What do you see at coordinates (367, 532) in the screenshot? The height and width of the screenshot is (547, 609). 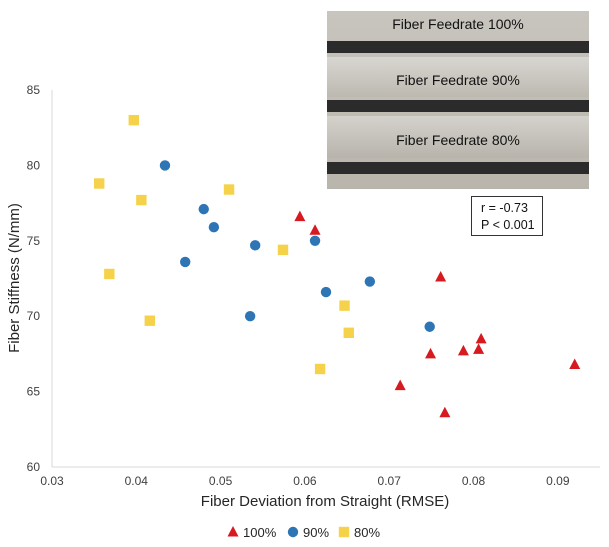 I see `legend-label: 80%` at bounding box center [367, 532].